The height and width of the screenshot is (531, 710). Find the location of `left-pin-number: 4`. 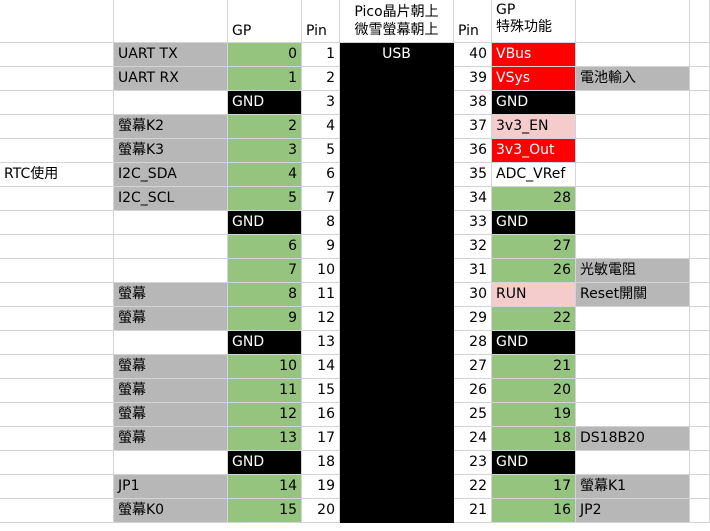

left-pin-number: 4 is located at coordinates (321, 127).